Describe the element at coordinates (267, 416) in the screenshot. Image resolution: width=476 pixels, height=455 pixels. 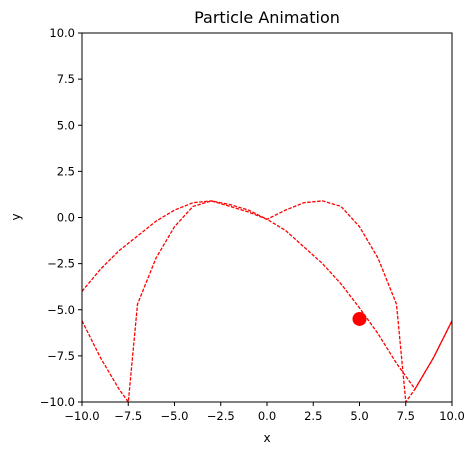
I see `x-tick-label: 0.0` at that location.